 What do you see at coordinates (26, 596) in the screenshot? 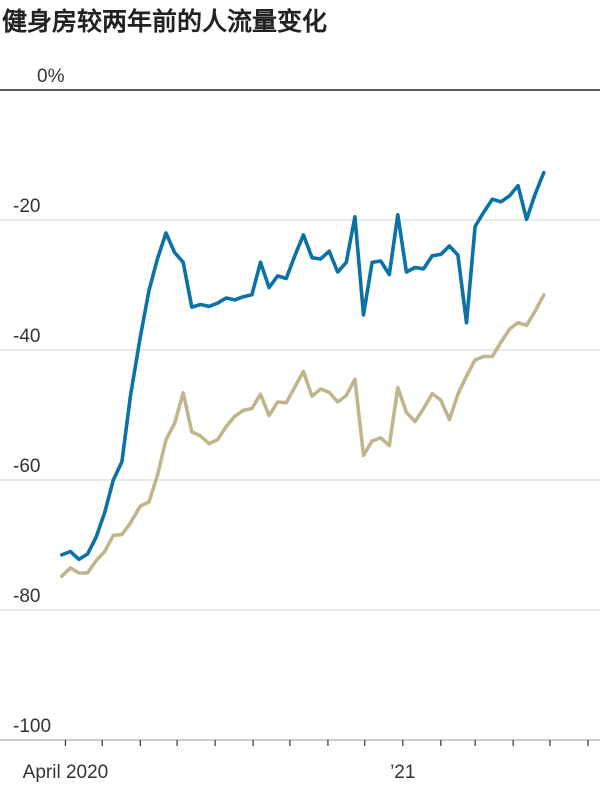
I see `y-tick-label-4: -80` at bounding box center [26, 596].